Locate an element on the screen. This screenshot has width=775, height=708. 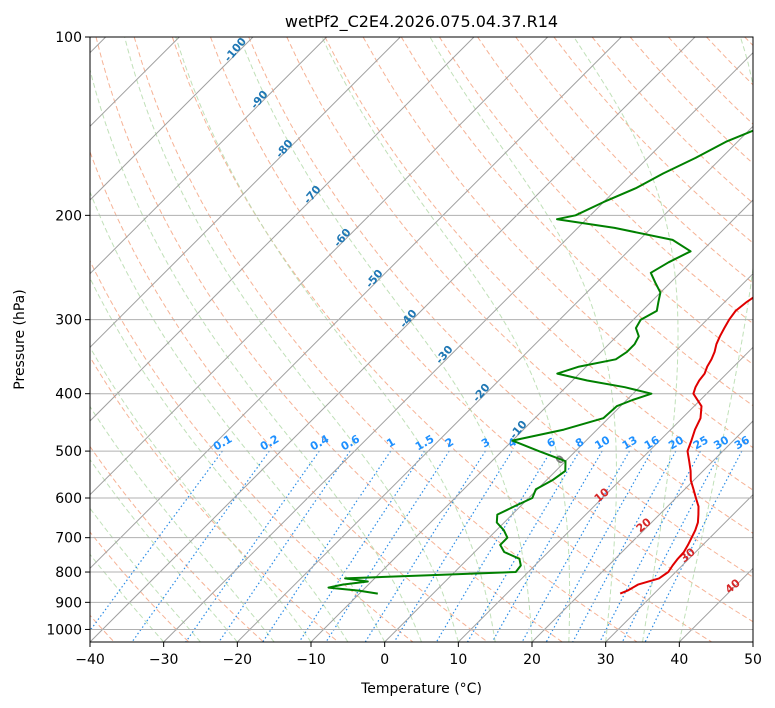
mixing-ratio-label: 0.4 is located at coordinates (320, 442).